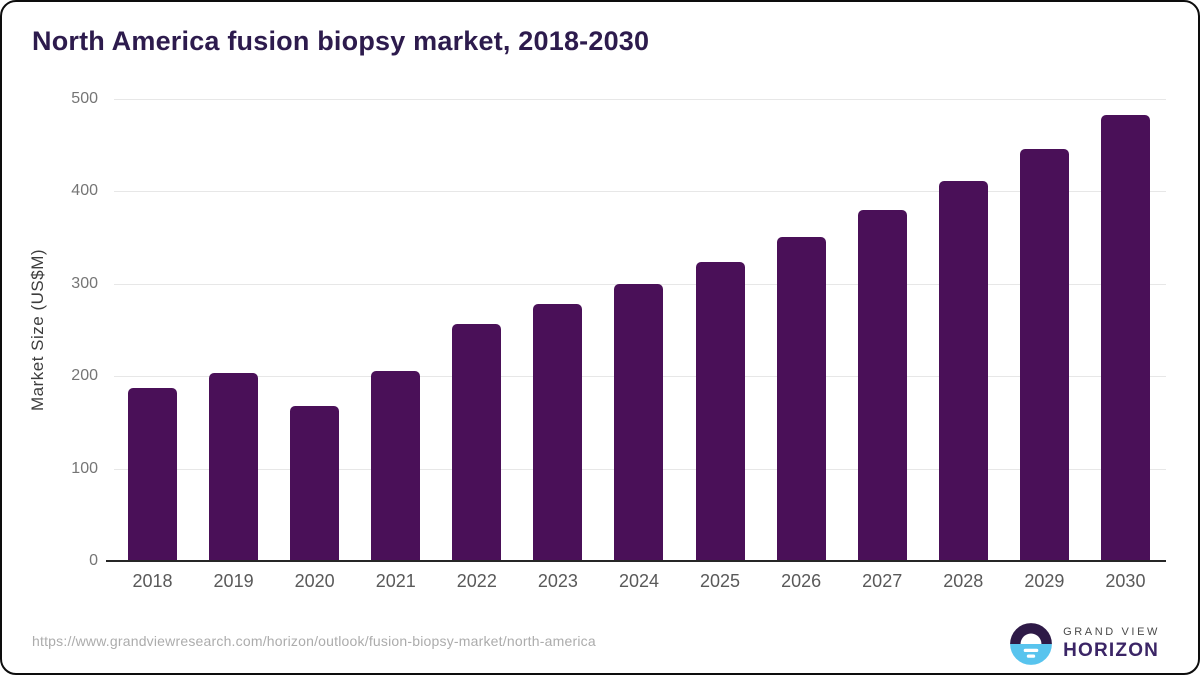 This screenshot has width=1200, height=675. I want to click on x-tick-label-2028: 2028, so click(963, 581).